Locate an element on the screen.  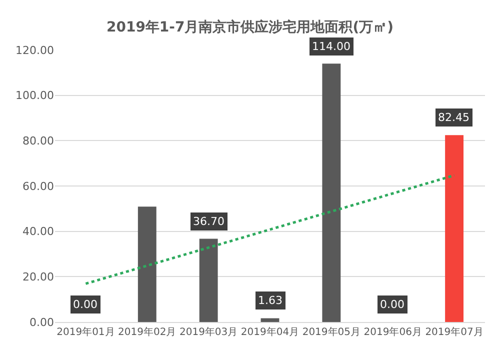
x-tick-label: 2019年04月 is located at coordinates (270, 332).